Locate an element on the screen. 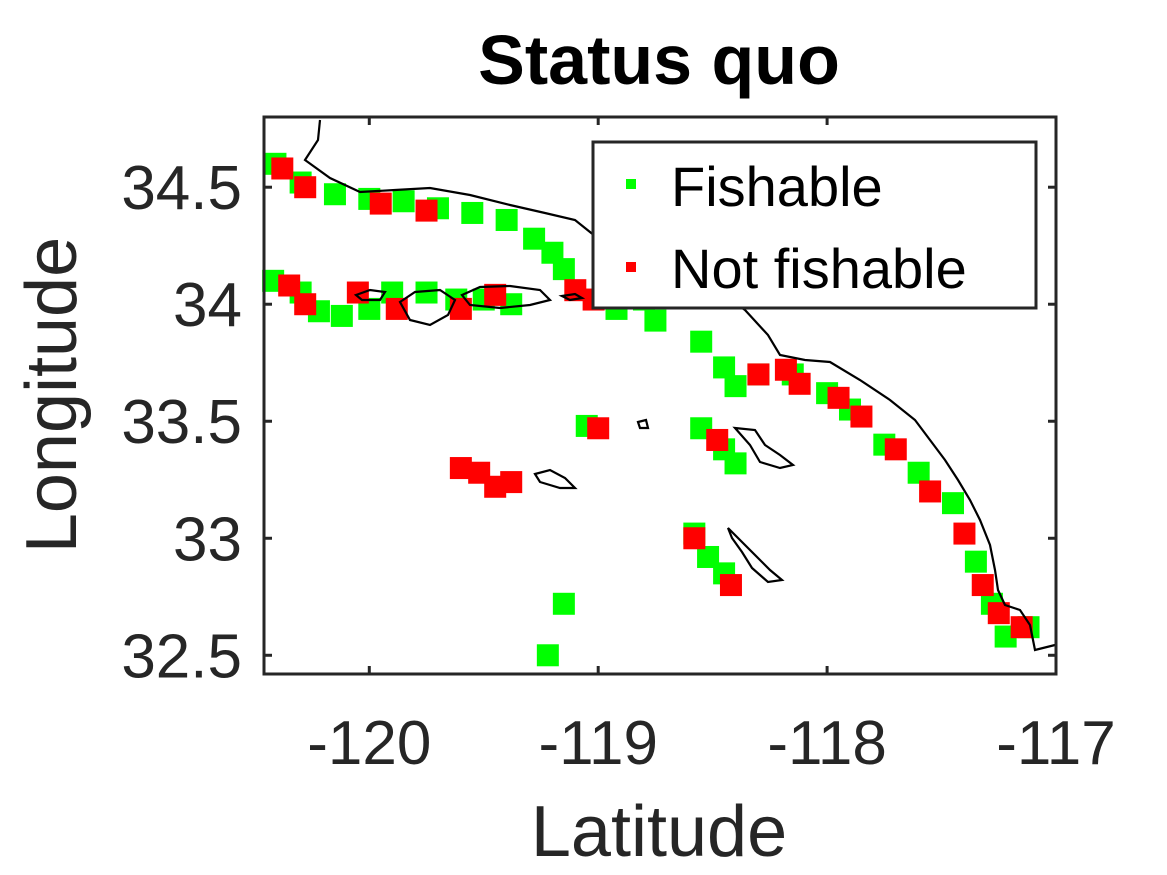 This screenshot has height=875, width=1167. island-san-nicolas is located at coordinates (555, 479).